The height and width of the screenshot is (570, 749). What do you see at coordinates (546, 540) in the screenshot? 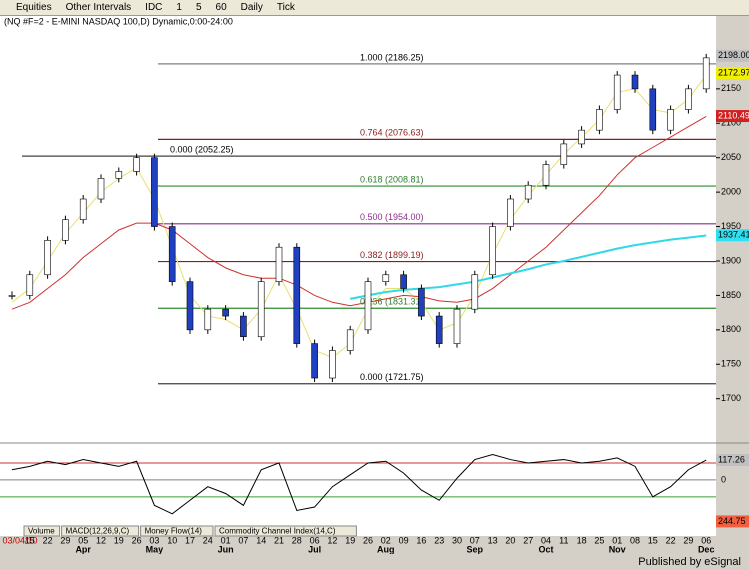
I see `x-tick-label: 04` at bounding box center [546, 540].